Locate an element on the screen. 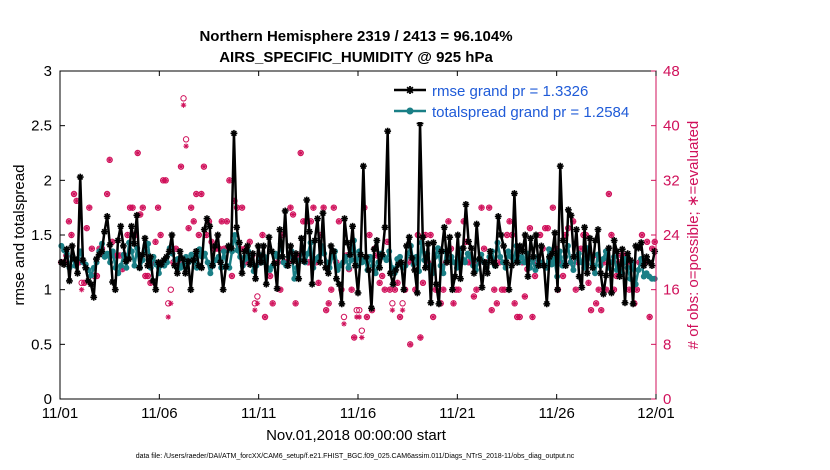 Image resolution: width=830 pixels, height=470 pixels. y-right-tick-label: 48 is located at coordinates (671, 71).